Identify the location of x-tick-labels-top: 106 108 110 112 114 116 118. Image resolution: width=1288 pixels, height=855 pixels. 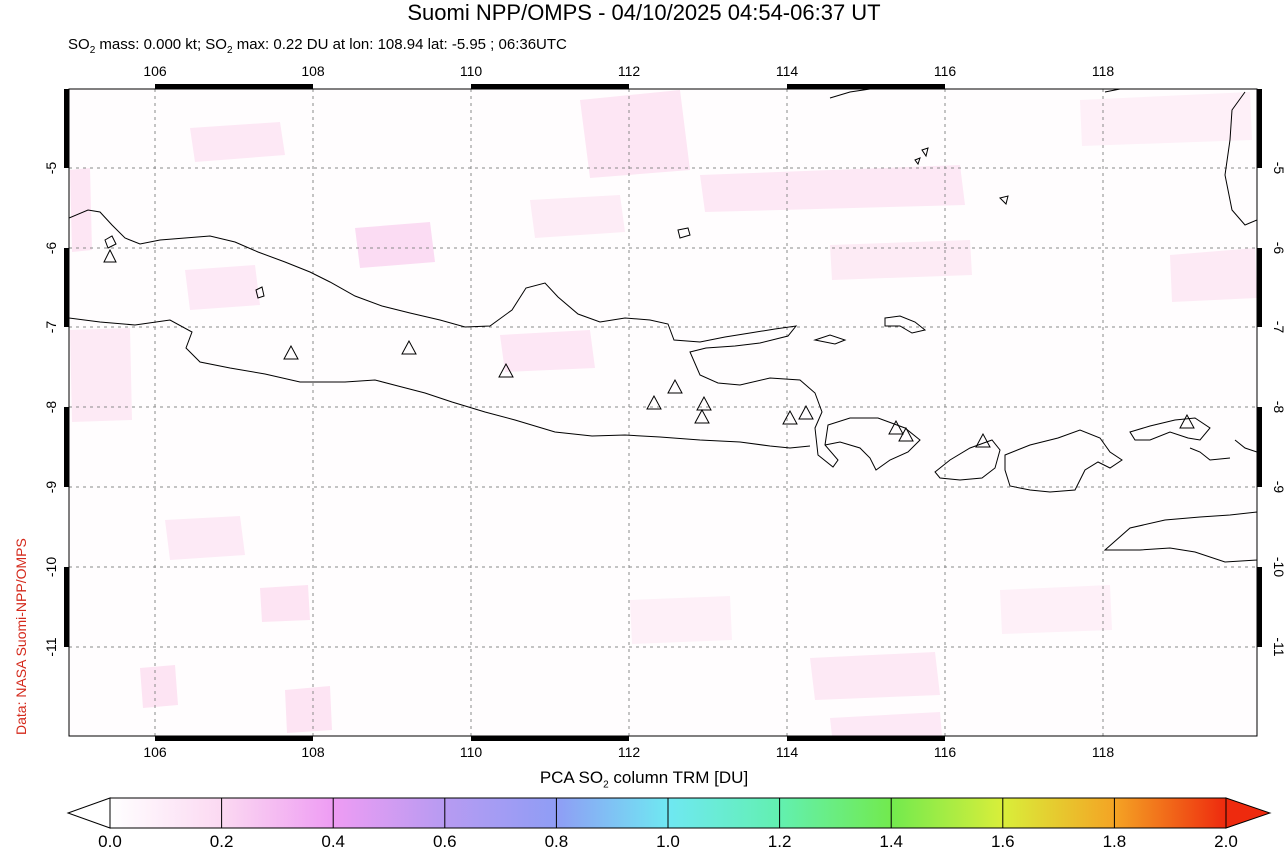
(628, 71).